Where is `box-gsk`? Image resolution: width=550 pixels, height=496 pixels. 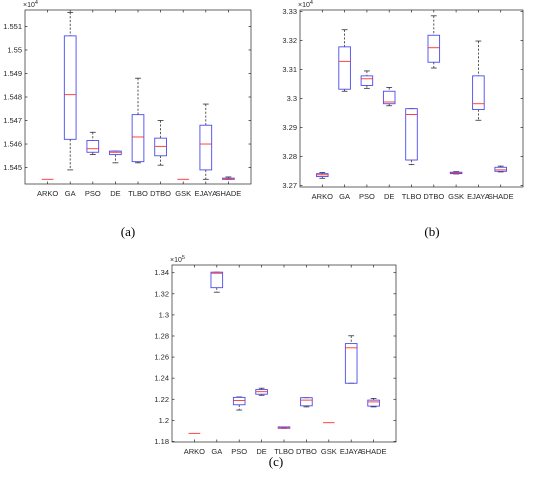
box-gsk is located at coordinates (456, 173).